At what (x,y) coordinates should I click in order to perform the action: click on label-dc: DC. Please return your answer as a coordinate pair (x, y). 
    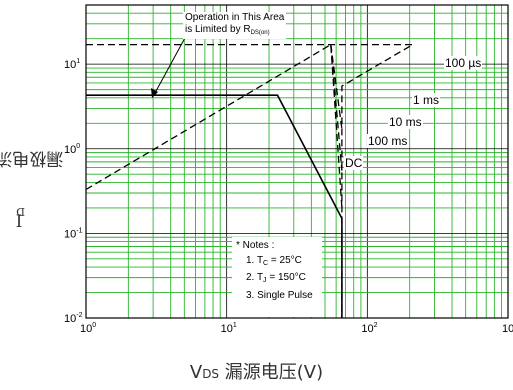
    Looking at the image, I should click on (354, 163).